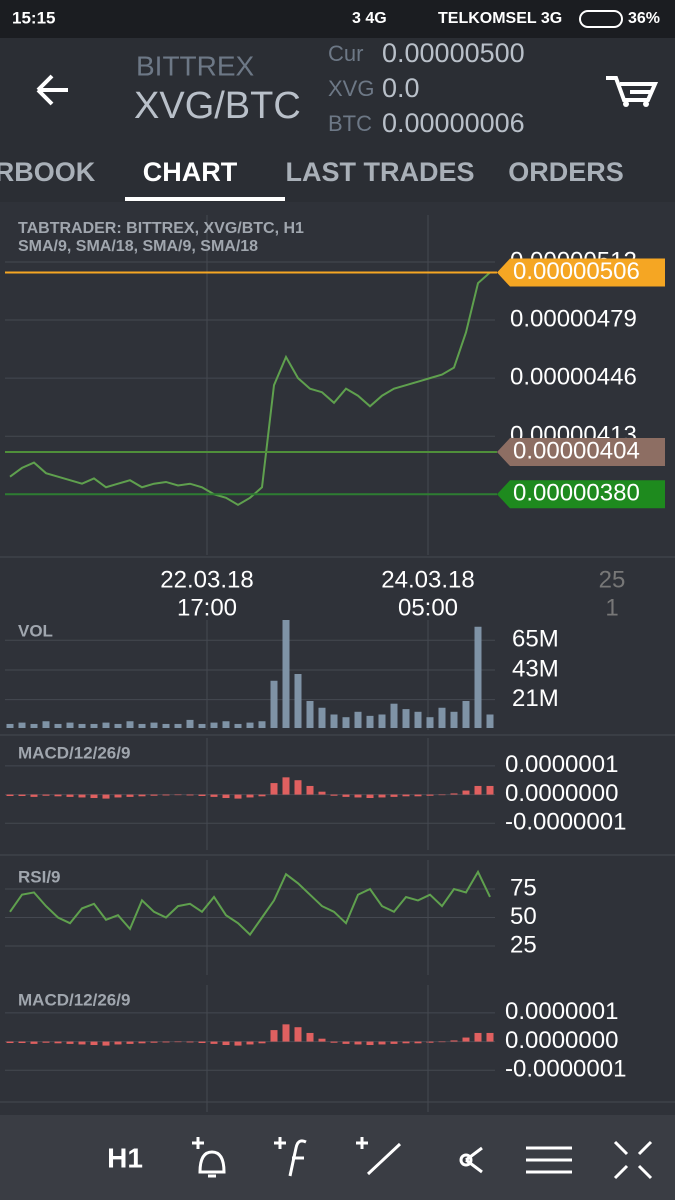  I want to click on cart-wheel, so click(646, 104).